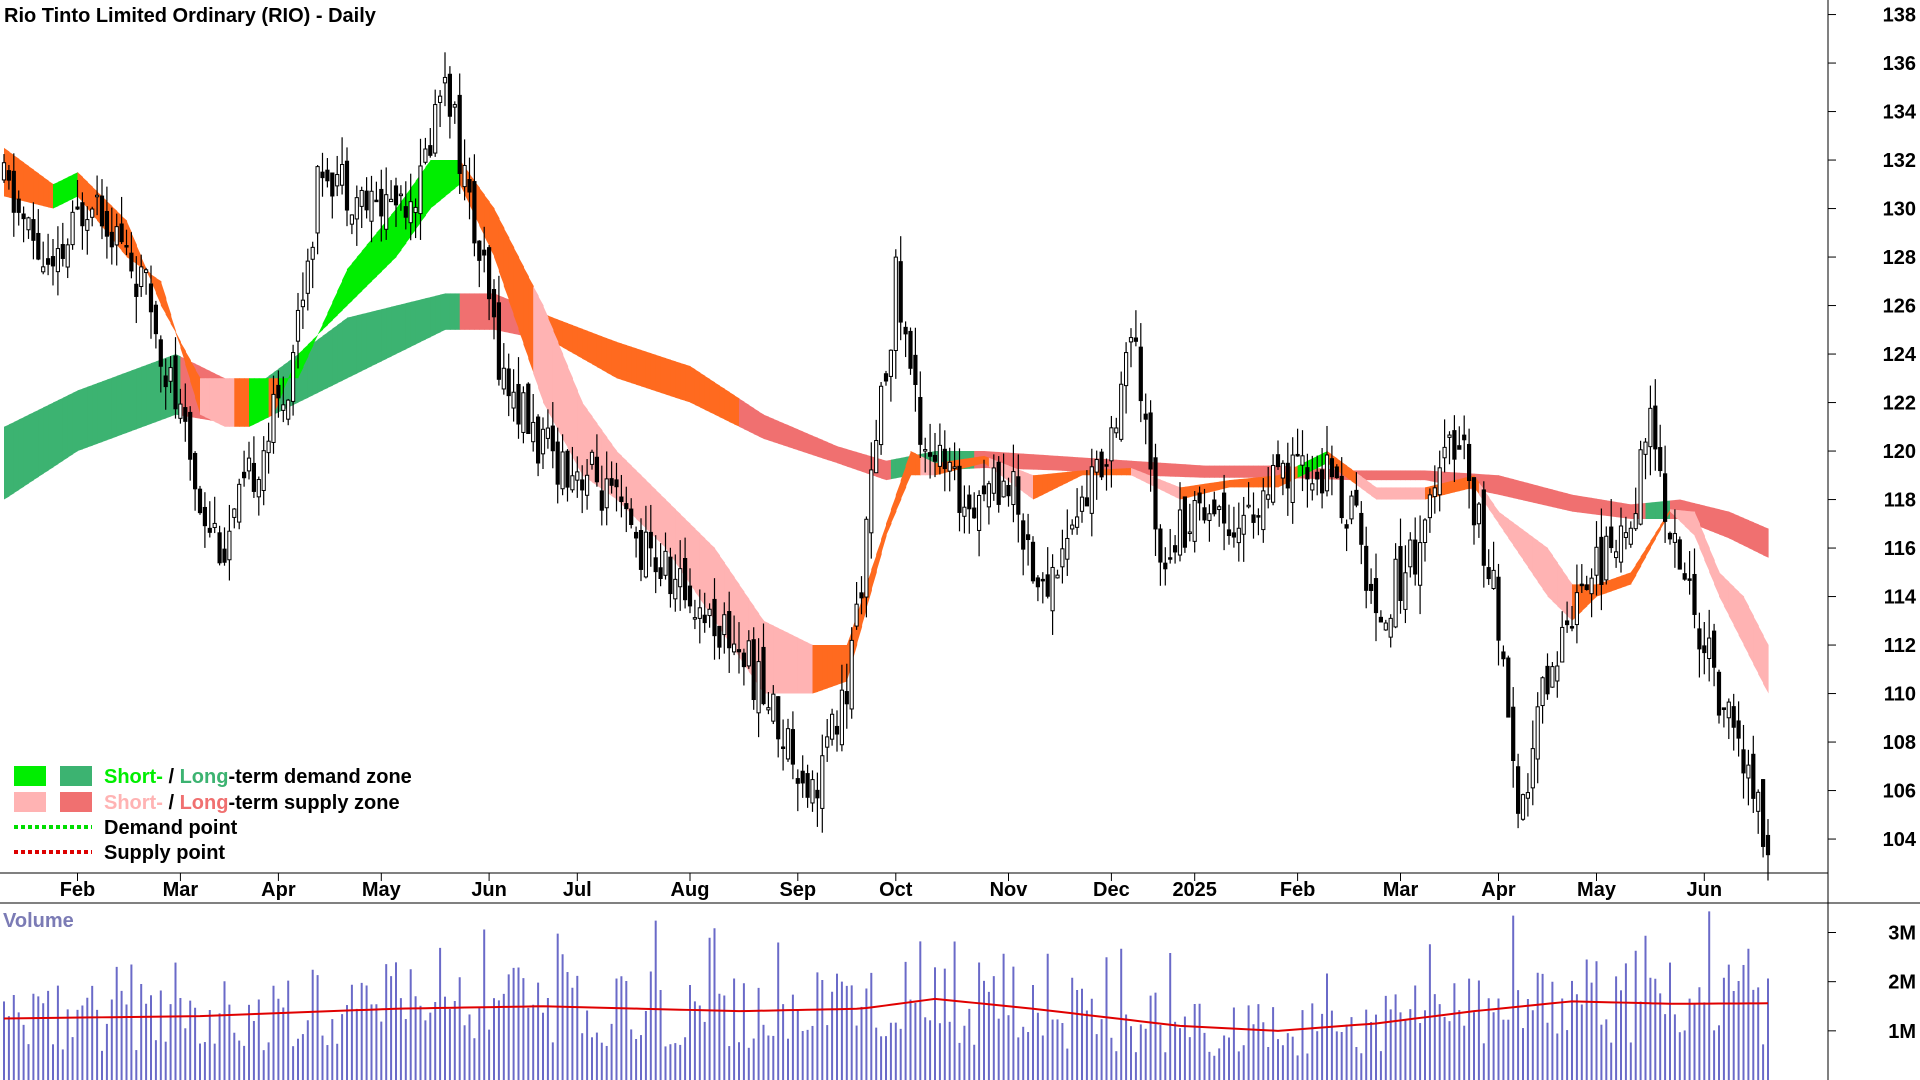 Image resolution: width=1920 pixels, height=1080 pixels. Describe the element at coordinates (1899, 210) in the screenshot. I see `price-tick-label: 130` at that location.